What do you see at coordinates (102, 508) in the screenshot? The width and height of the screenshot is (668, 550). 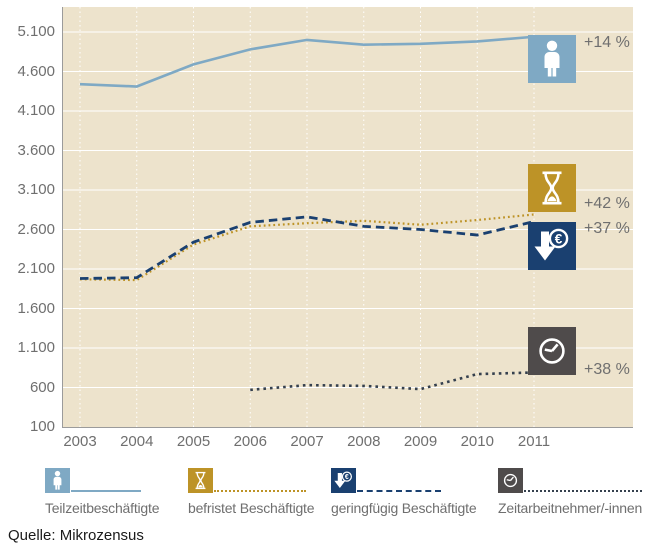 I see `legend-label: Teilzeitbeschäftigte` at bounding box center [102, 508].